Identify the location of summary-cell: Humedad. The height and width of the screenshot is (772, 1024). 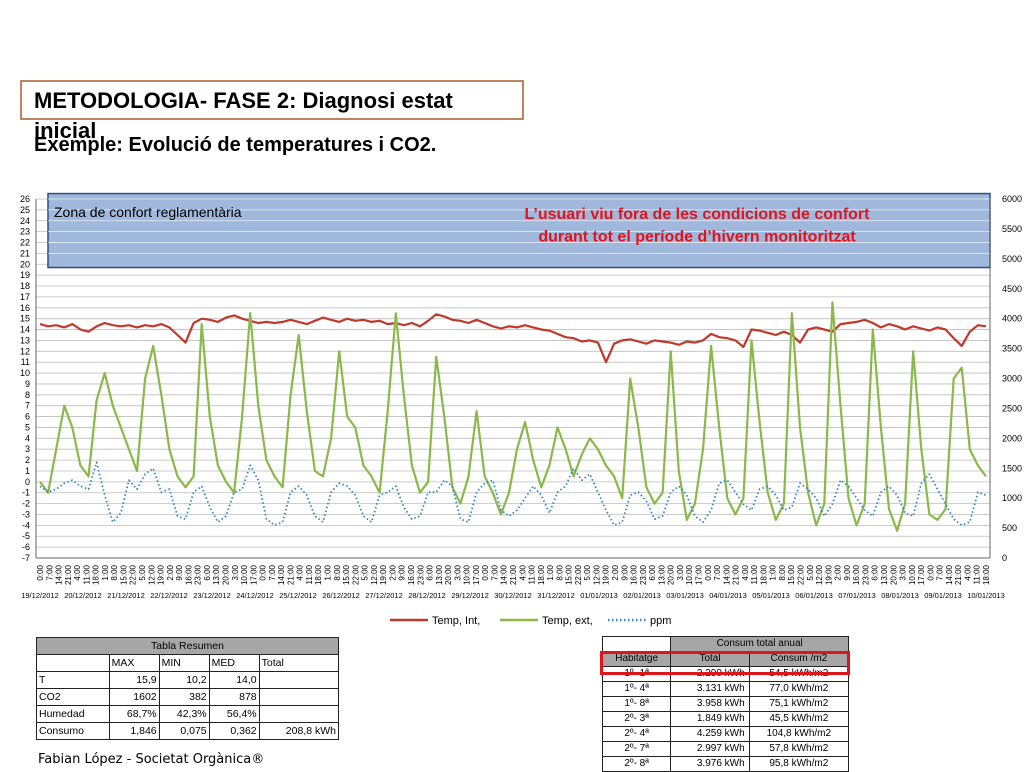
(73, 714).